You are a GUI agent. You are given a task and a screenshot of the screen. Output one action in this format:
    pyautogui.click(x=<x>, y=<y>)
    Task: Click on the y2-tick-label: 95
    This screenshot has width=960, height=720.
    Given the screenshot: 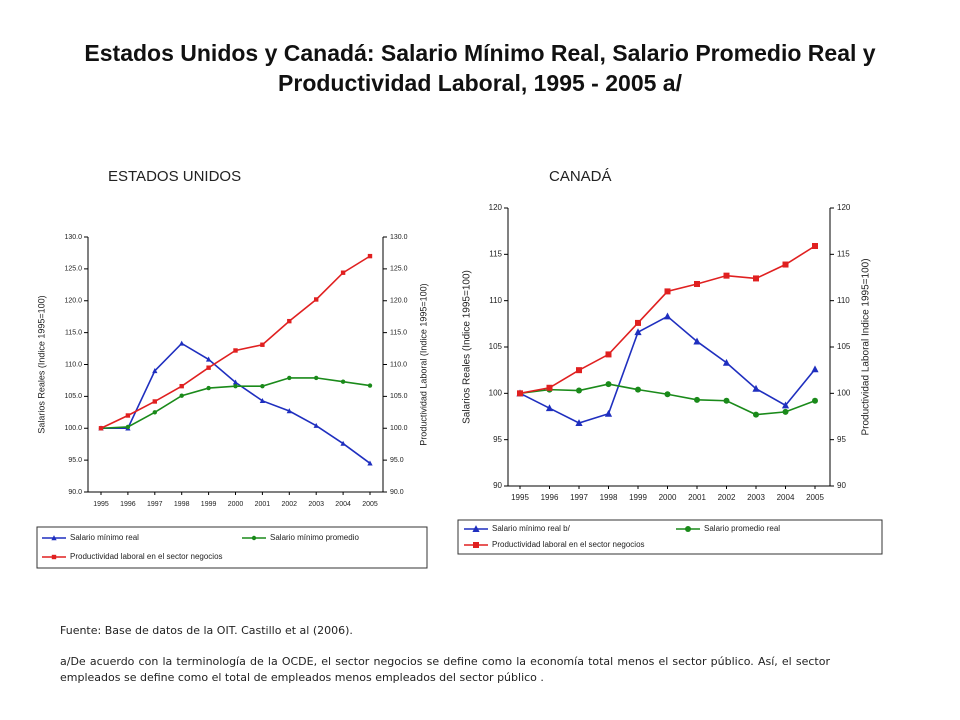 What is the action you would take?
    pyautogui.click(x=841, y=439)
    